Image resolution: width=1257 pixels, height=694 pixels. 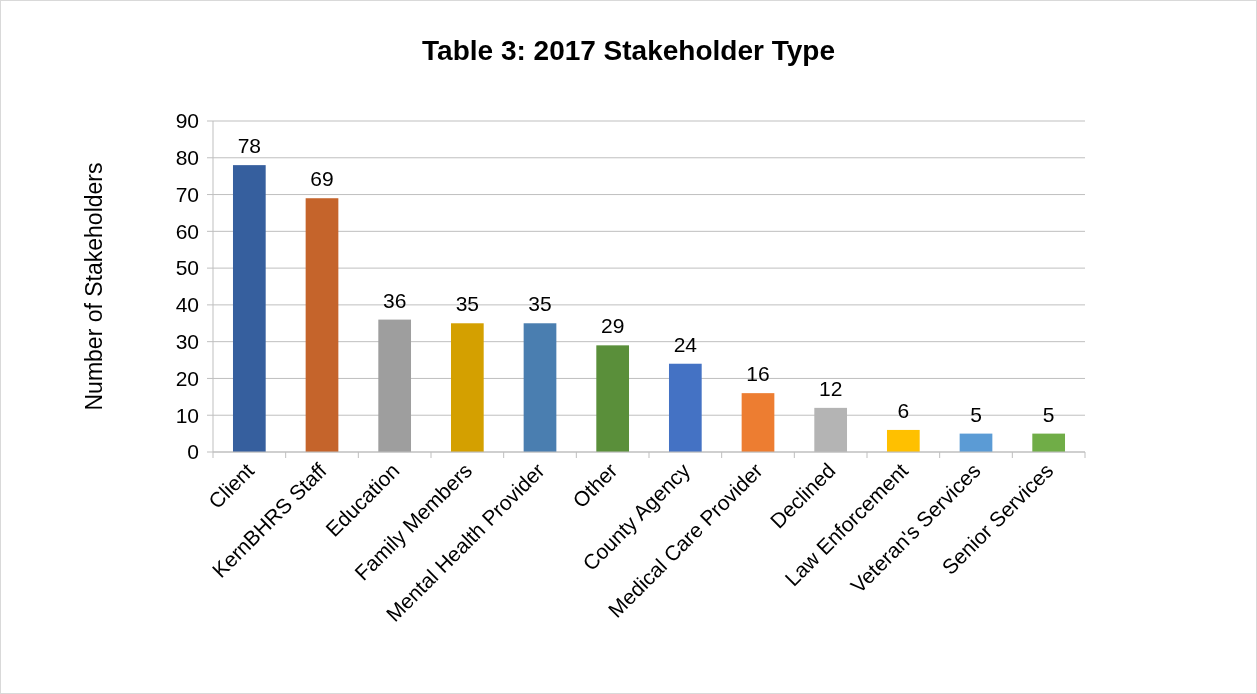 What do you see at coordinates (187, 158) in the screenshot?
I see `y-tick-label: 80` at bounding box center [187, 158].